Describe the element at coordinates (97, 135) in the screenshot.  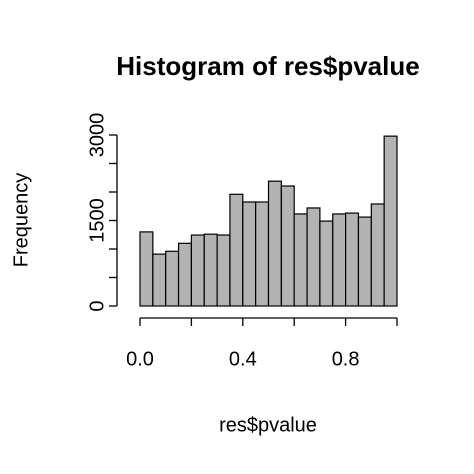
I see `y-tick-label: 3000` at that location.